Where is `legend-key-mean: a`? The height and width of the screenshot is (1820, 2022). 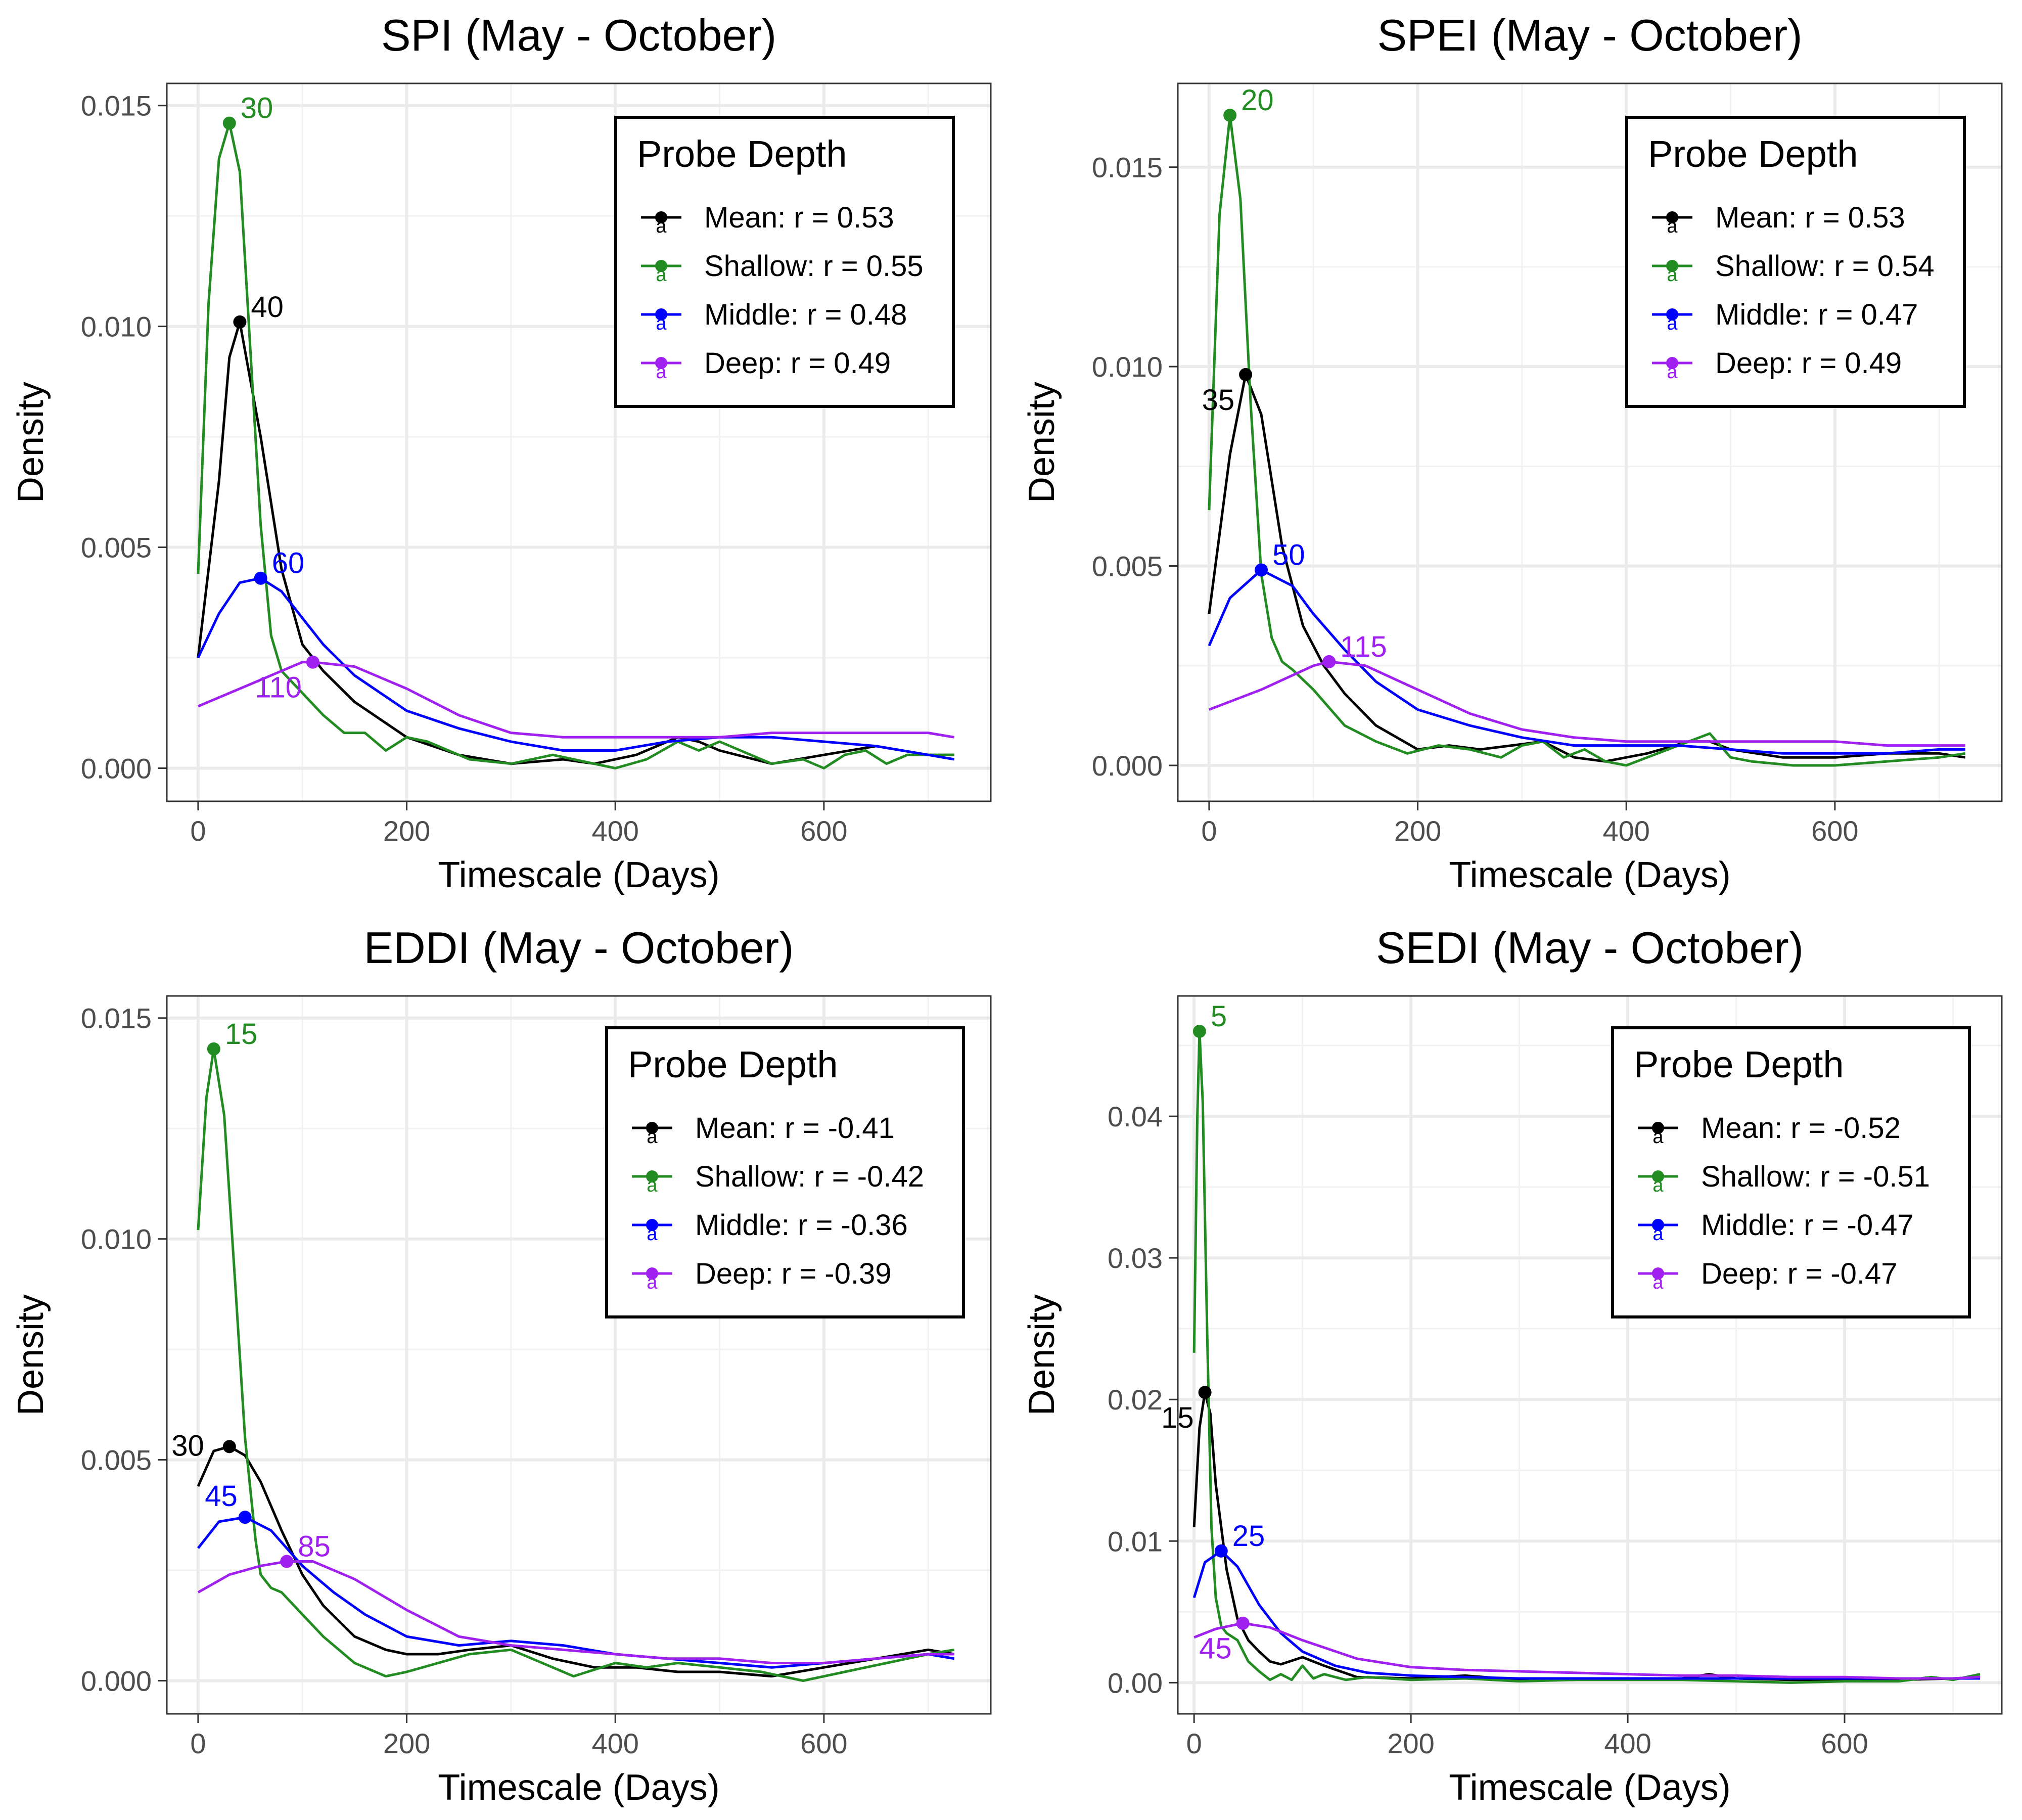 legend-key-mean: a is located at coordinates (1672, 224).